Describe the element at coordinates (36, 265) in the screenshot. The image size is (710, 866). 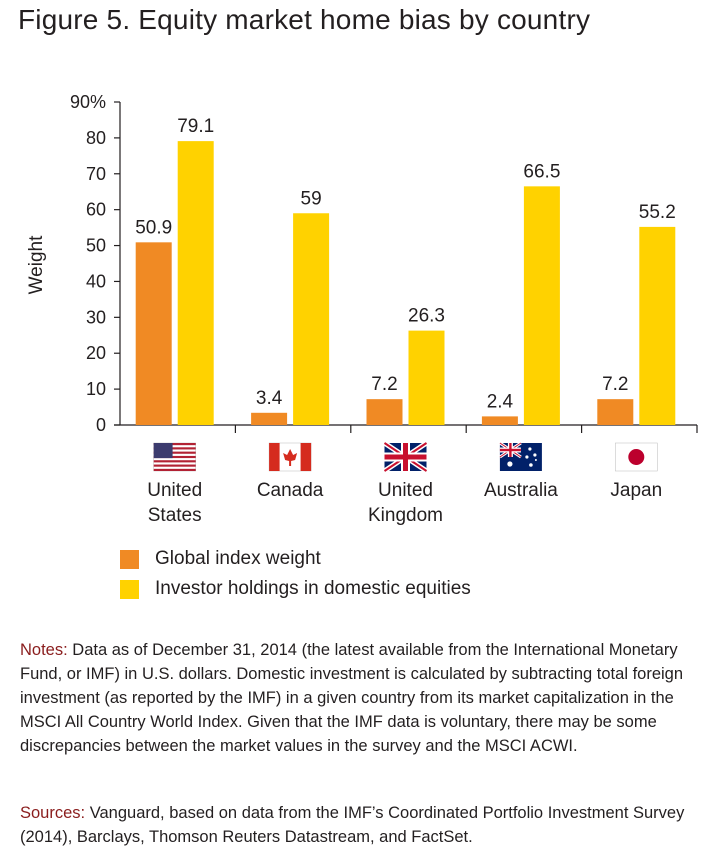
I see `y-axis-label: Weight` at that location.